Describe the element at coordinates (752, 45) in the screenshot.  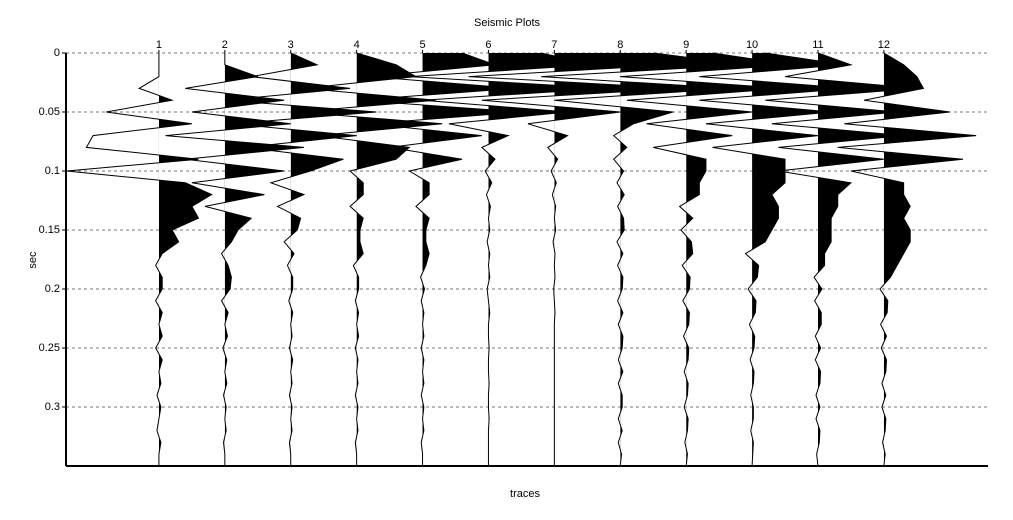
I see `x-tick-label: 10` at that location.